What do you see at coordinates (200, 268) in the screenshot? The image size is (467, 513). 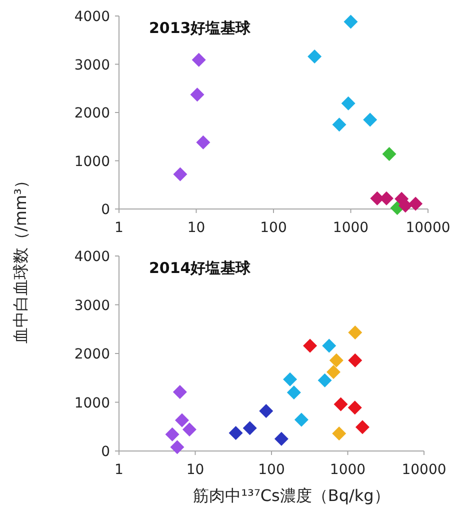 I see `chart-title: 2014好塩基球` at bounding box center [200, 268].